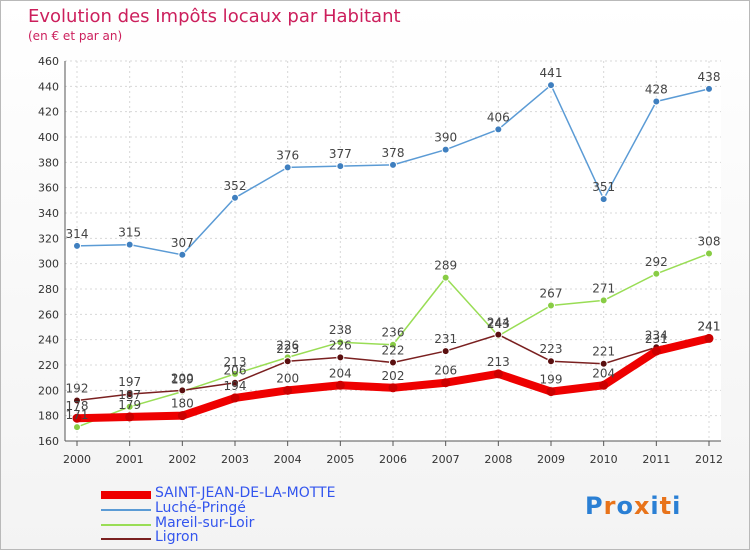  I want to click on data-label: 314, so click(77, 234).